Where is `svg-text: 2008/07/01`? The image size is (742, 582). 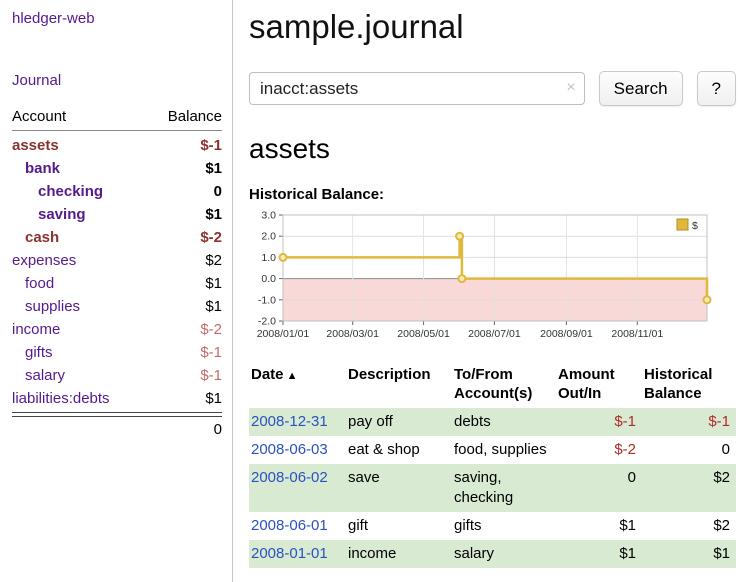
svg-text: 2008/07/01 is located at coordinates (494, 334).